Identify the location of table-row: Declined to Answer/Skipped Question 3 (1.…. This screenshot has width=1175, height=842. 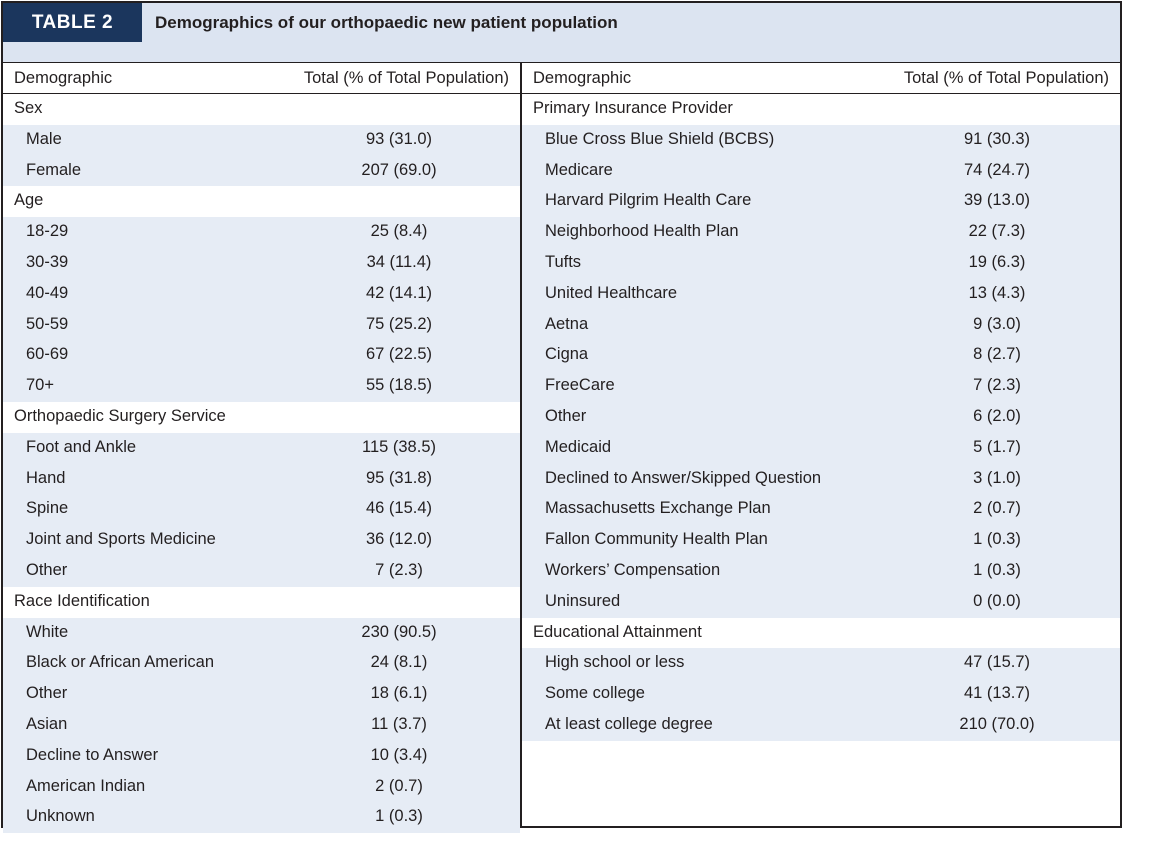
(821, 479).